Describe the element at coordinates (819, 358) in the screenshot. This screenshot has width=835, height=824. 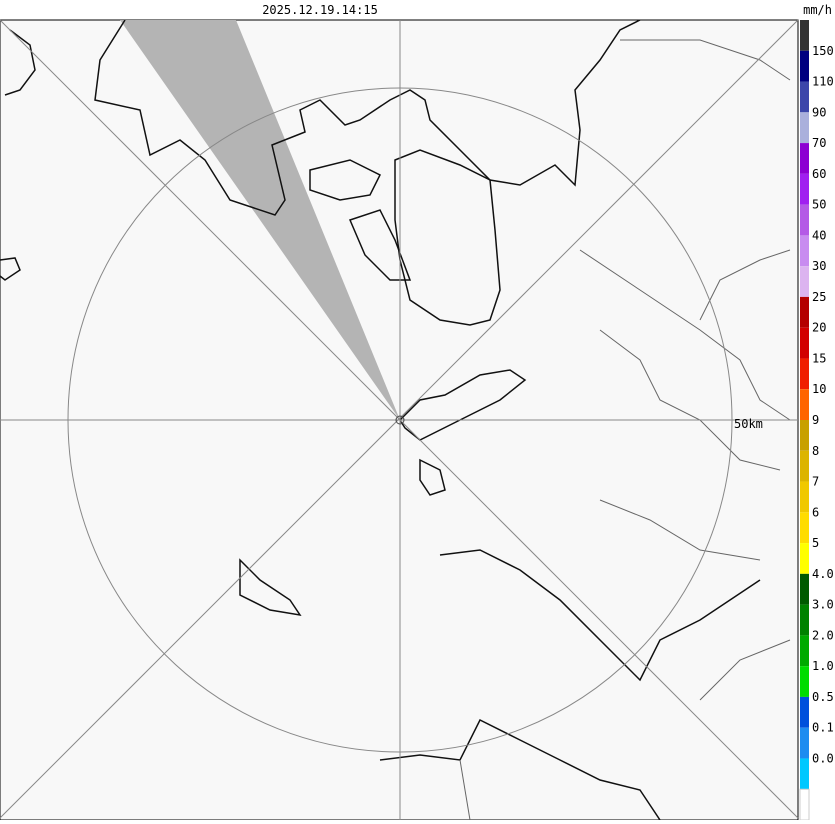
I see `legend-label: 15` at that location.